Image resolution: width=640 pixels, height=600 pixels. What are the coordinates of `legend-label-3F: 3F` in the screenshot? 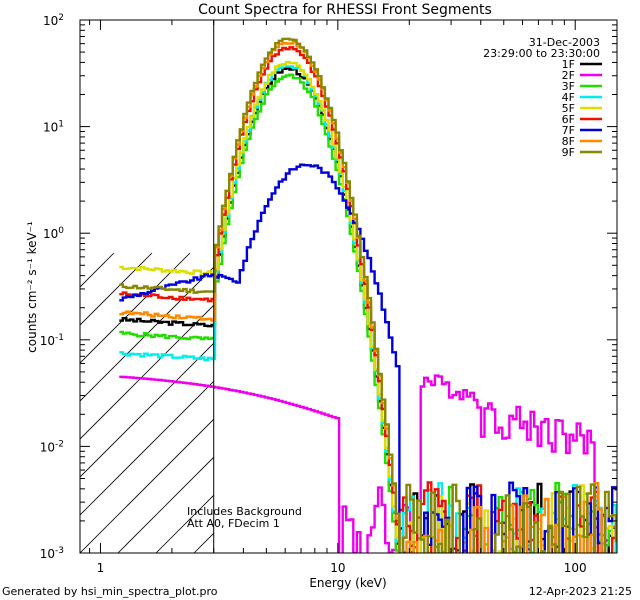 It's located at (568, 86).